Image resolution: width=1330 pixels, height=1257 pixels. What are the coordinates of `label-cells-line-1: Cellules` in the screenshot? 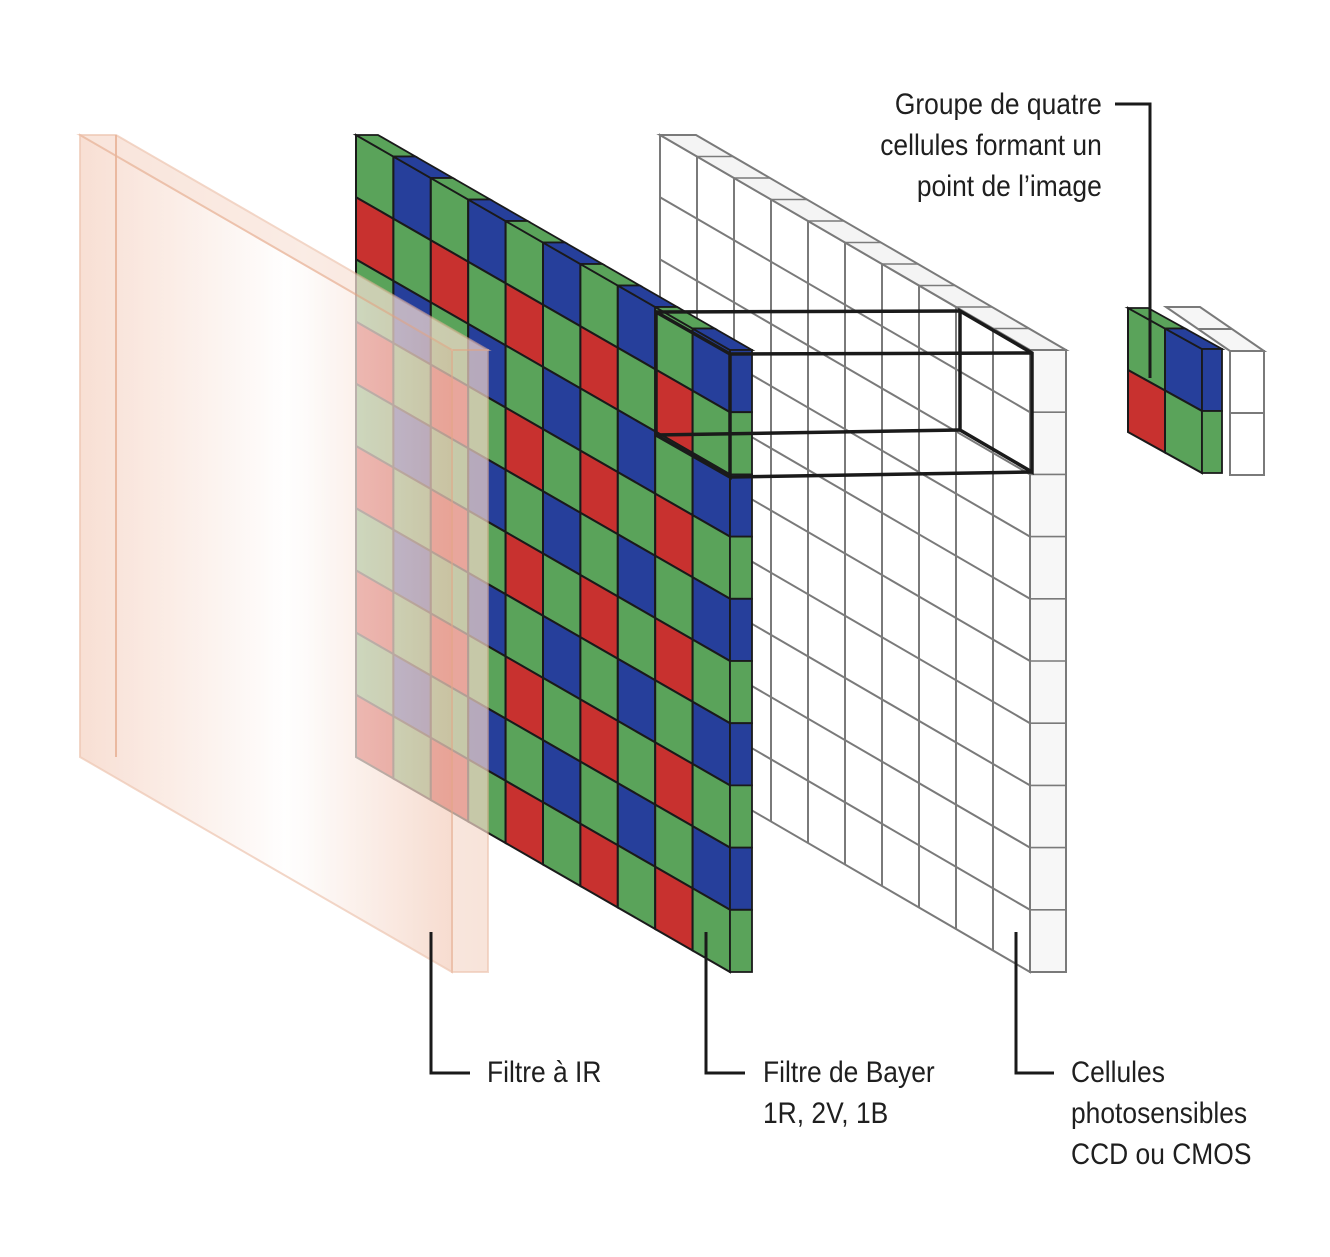 It's located at (1118, 1072).